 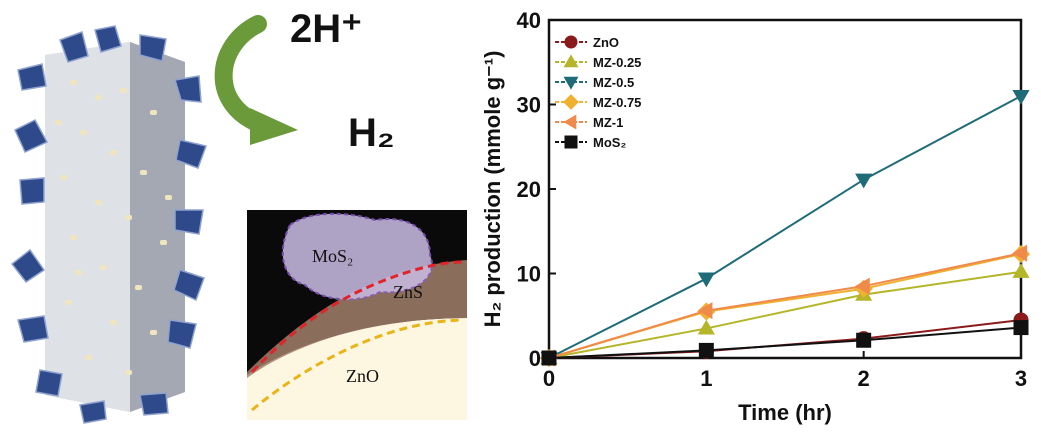 What do you see at coordinates (549, 378) in the screenshot?
I see `x-tick-label: 0` at bounding box center [549, 378].